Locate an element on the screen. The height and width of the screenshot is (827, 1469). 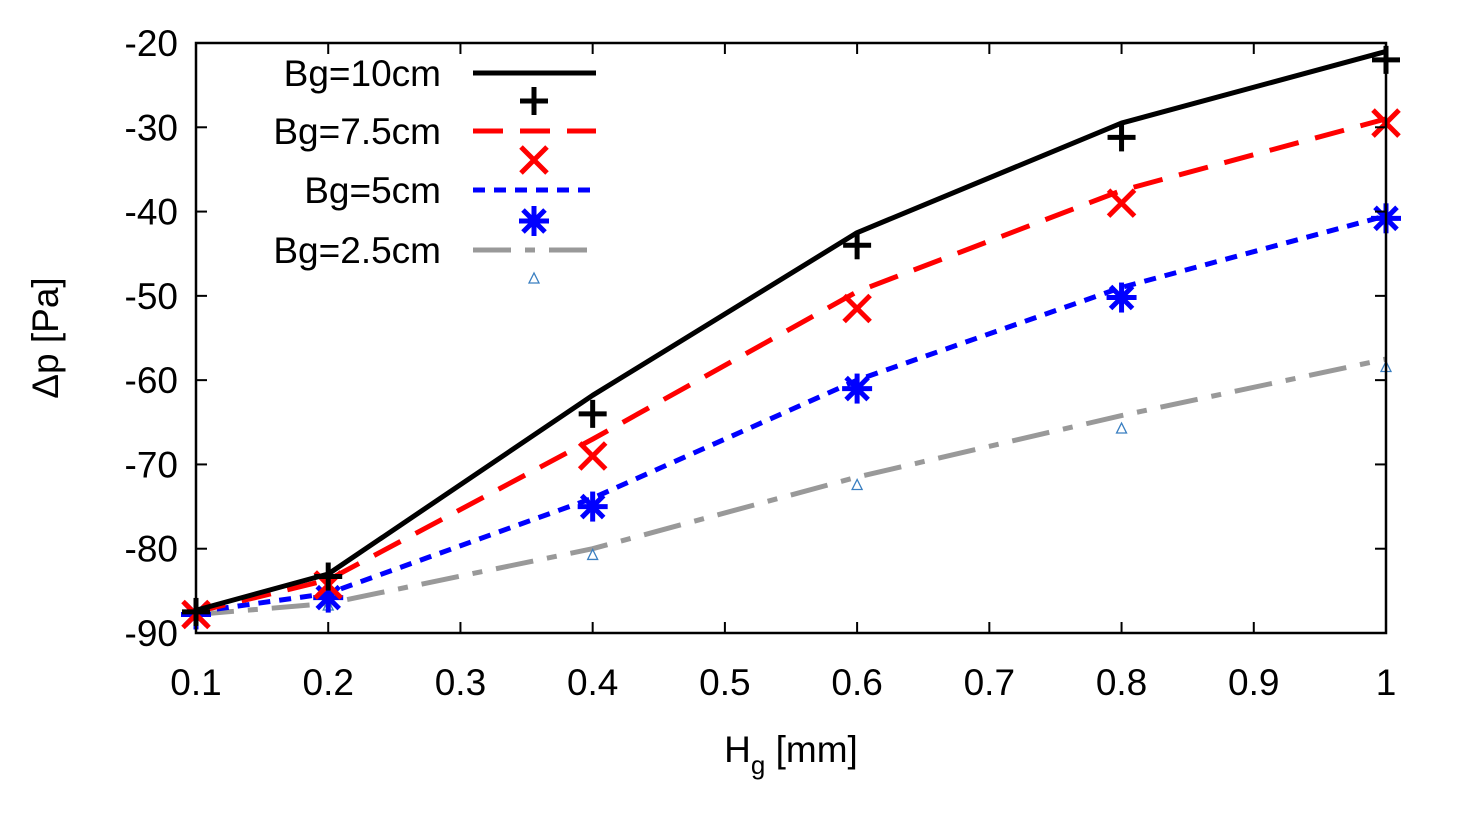
legend: Bg=10cm Bg=7.5cm Bg=5cm Bg=2.5cm is located at coordinates (434, 168).